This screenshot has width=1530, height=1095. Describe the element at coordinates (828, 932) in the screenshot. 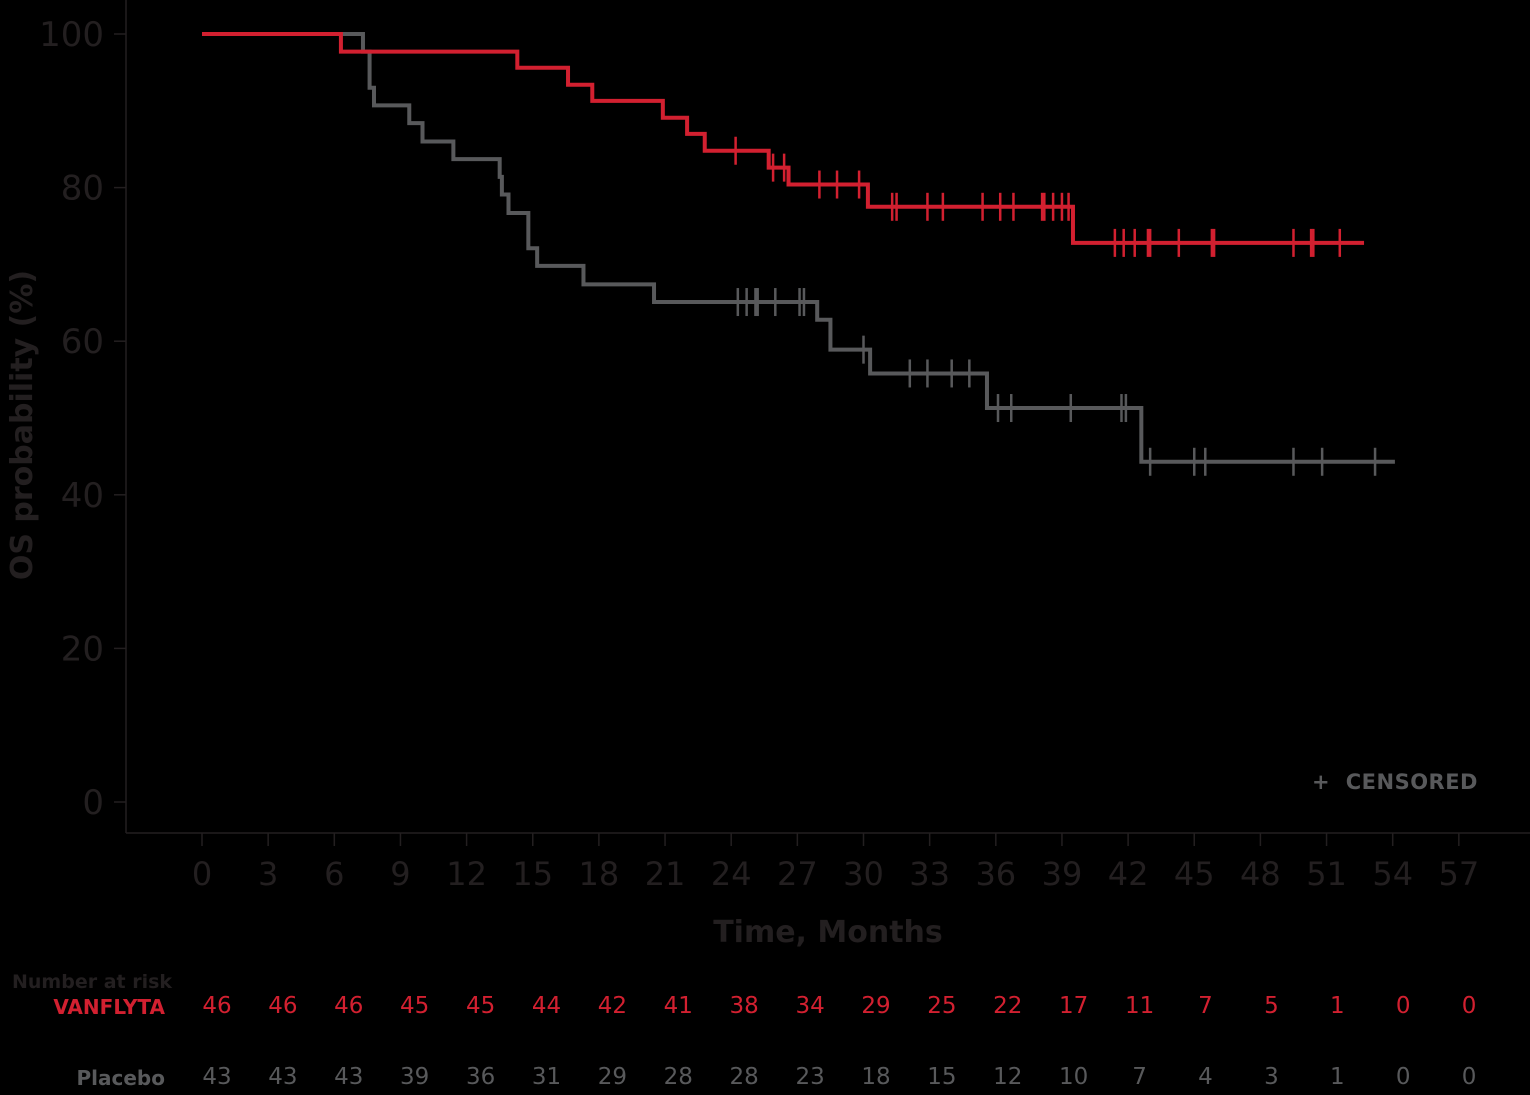

I see `x-axis-title: Time, Months` at that location.